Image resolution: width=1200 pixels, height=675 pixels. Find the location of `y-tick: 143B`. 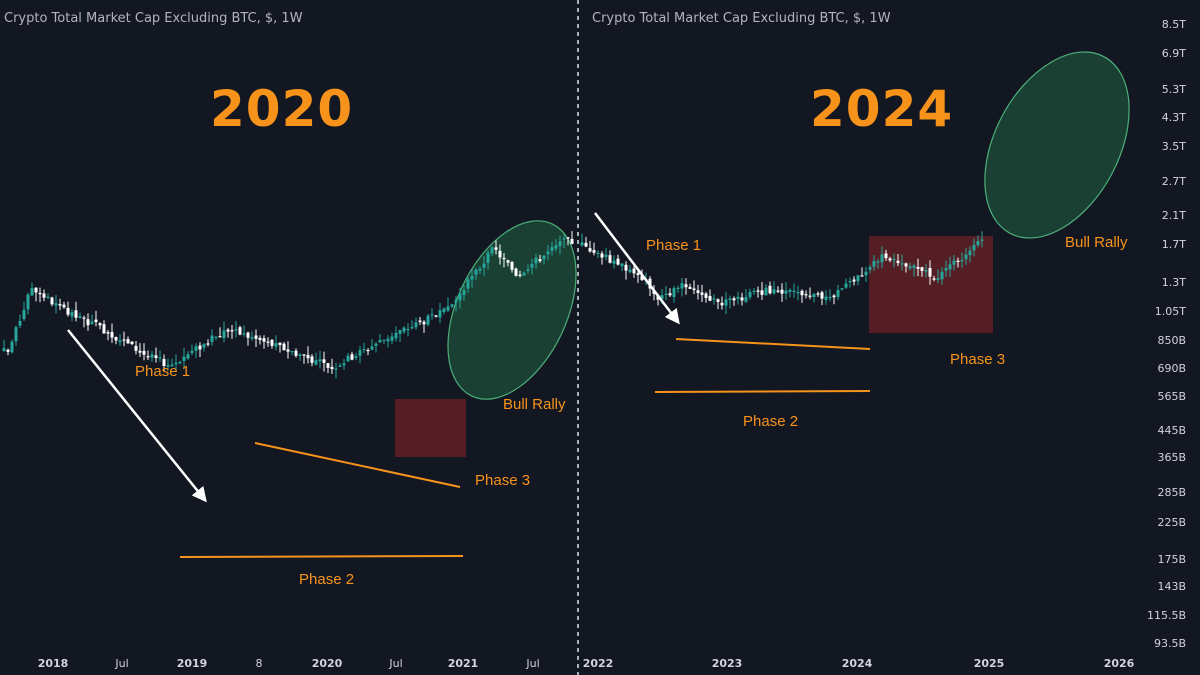

y-tick: 143B is located at coordinates (1171, 586).